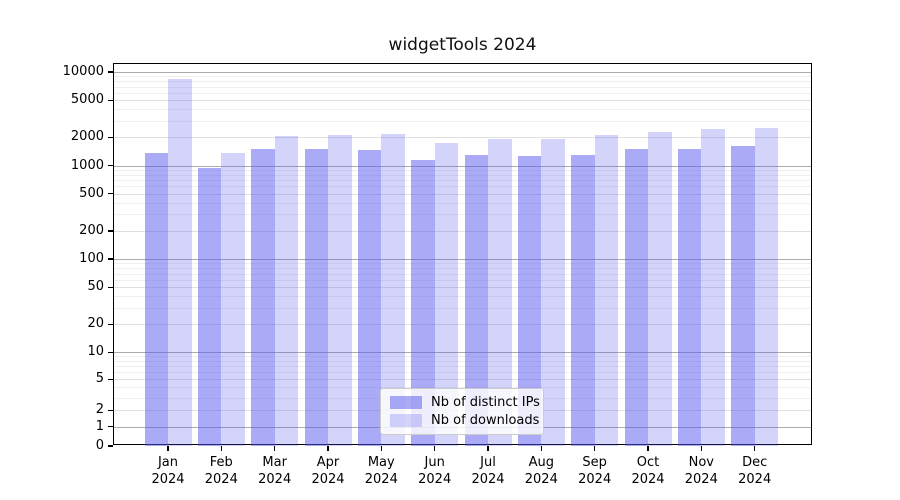 The width and height of the screenshot is (900, 500). What do you see at coordinates (701, 471) in the screenshot?
I see `x-tick-label: Nov 2024` at bounding box center [701, 471].